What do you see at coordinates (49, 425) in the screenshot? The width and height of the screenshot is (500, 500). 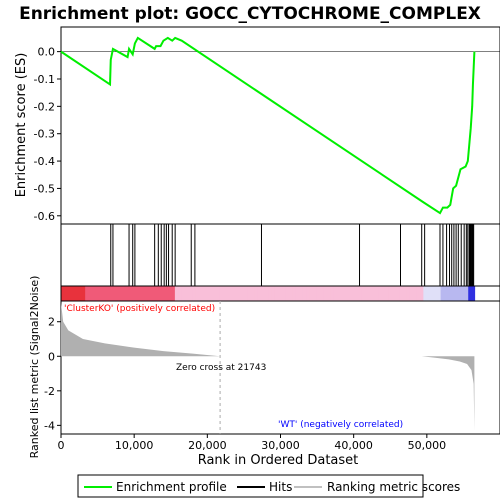 I see `ranking-ytick-label: -4` at bounding box center [49, 425].